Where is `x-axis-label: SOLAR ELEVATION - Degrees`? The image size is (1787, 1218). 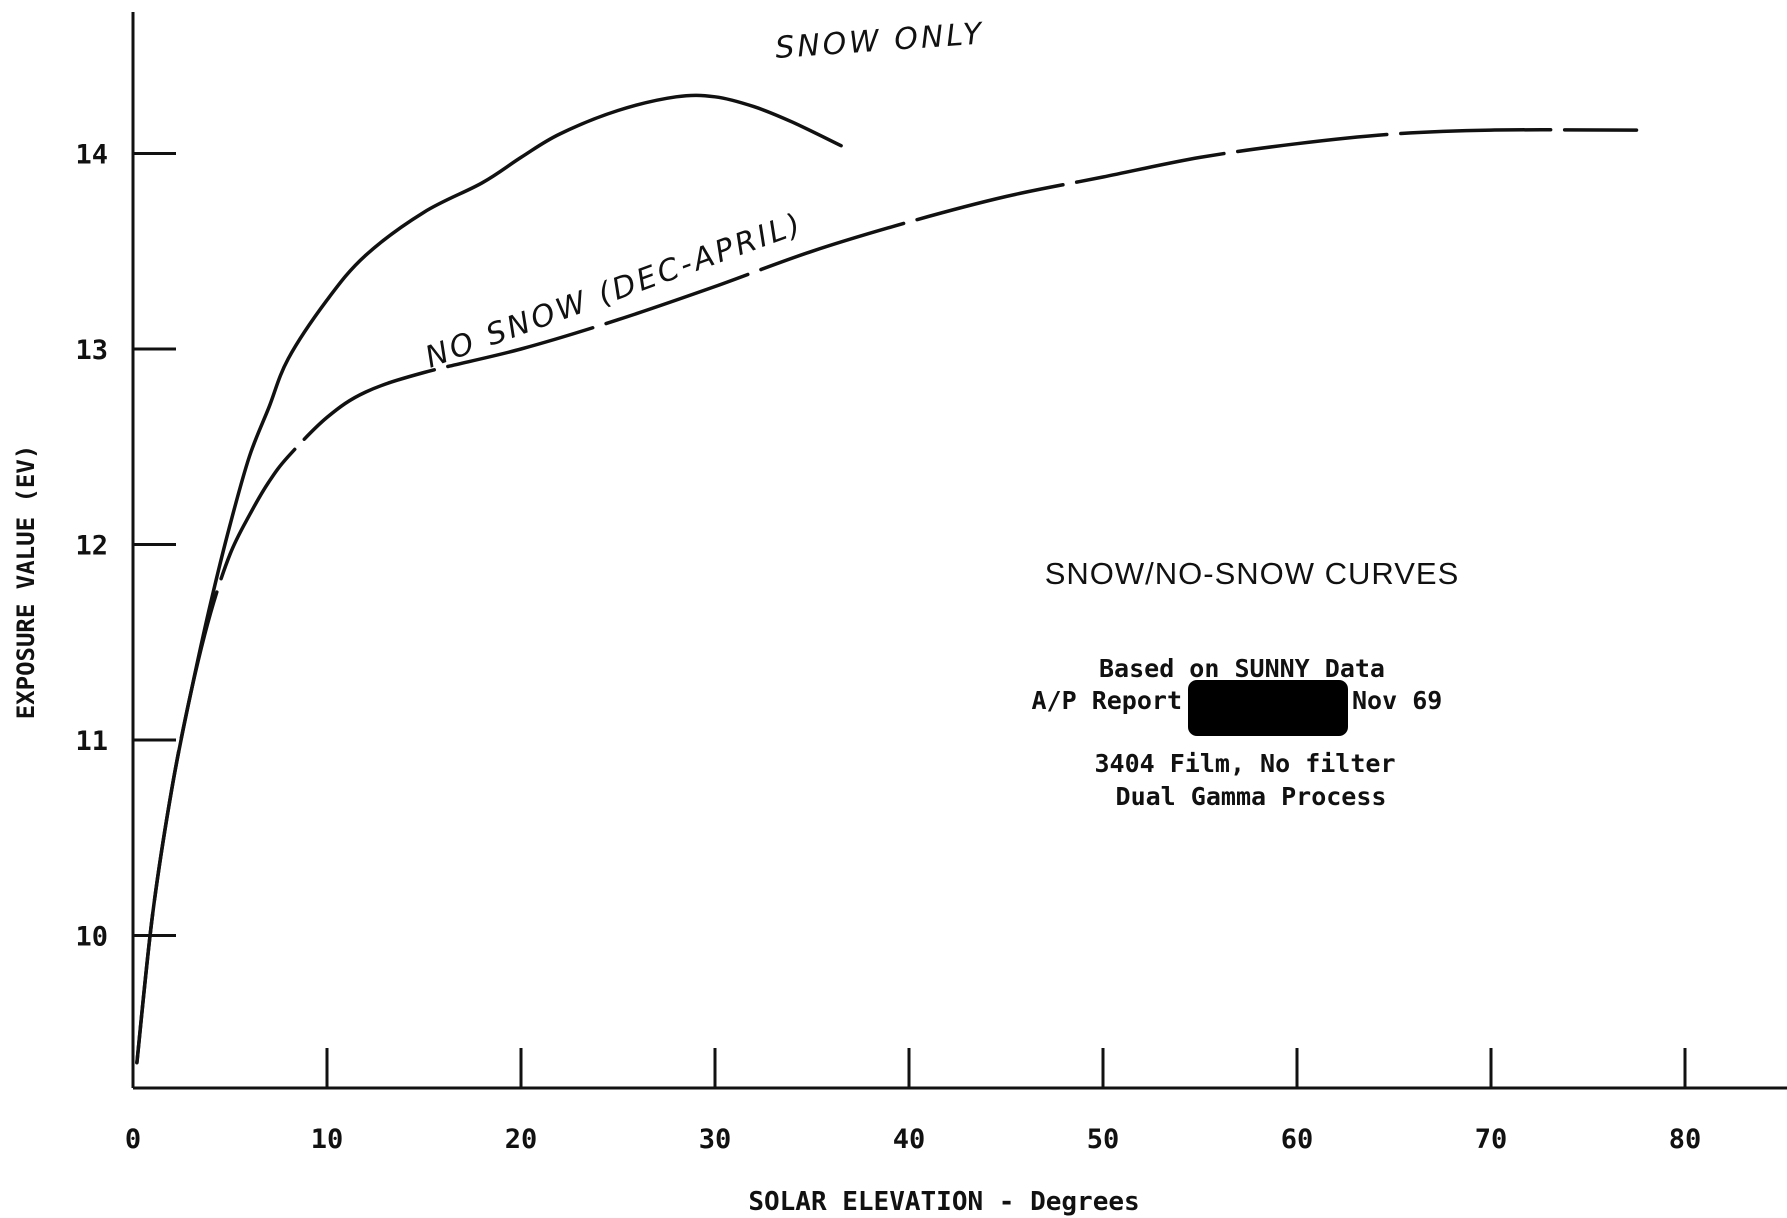
x-axis-label: SOLAR ELEVATION - Degrees is located at coordinates (943, 1202).